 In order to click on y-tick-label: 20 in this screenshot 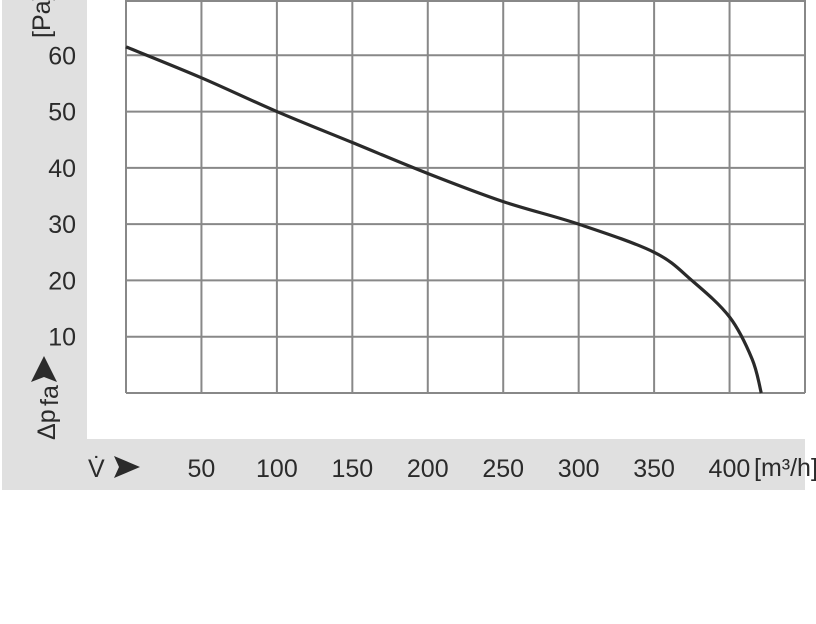, I will do `click(62, 281)`.